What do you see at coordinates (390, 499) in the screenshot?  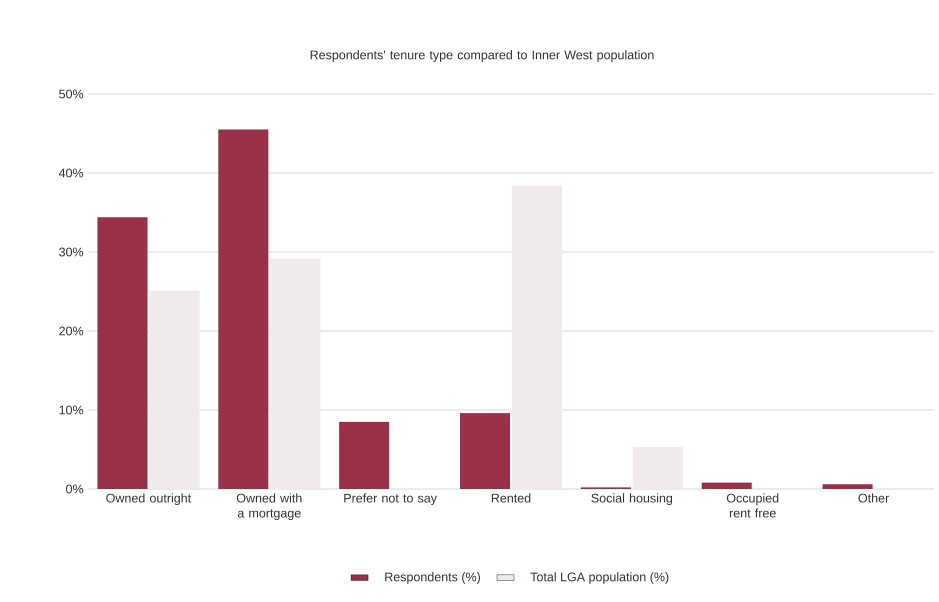 I see `x-tick-label: Prefer not to say` at bounding box center [390, 499].